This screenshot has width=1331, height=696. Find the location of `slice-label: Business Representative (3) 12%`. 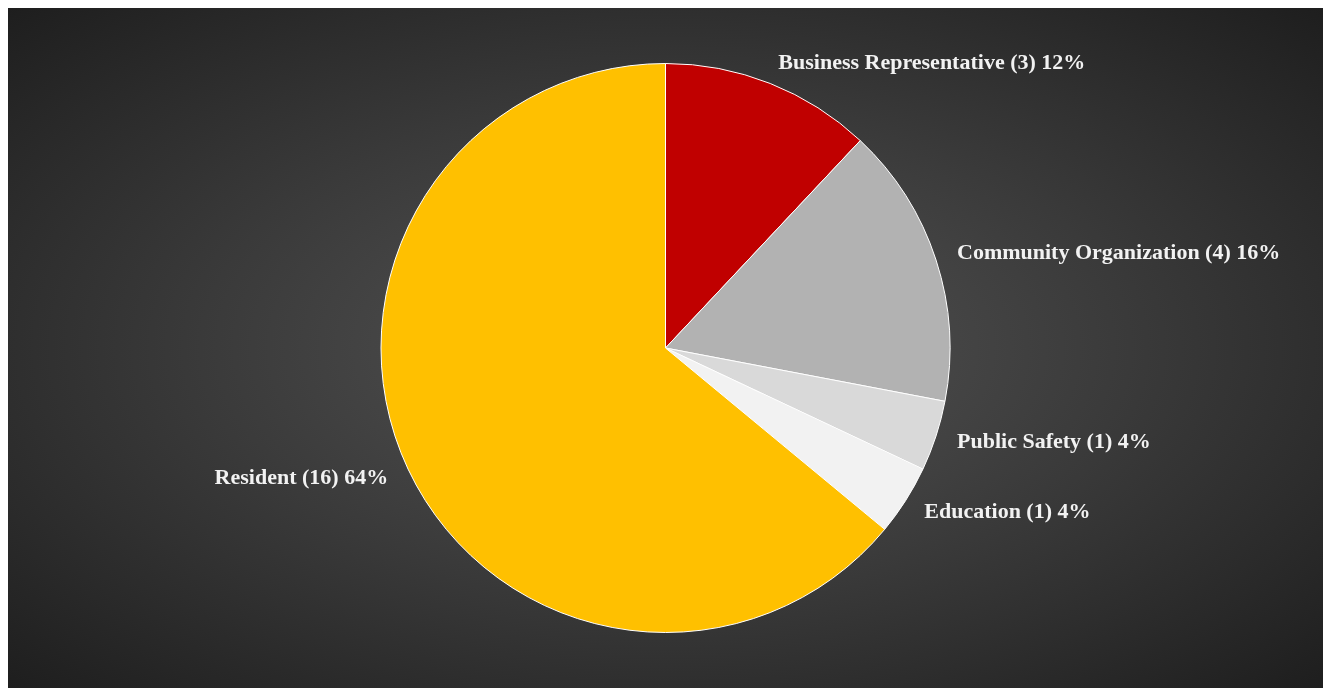

slice-label: Business Representative (3) 12% is located at coordinates (932, 61).